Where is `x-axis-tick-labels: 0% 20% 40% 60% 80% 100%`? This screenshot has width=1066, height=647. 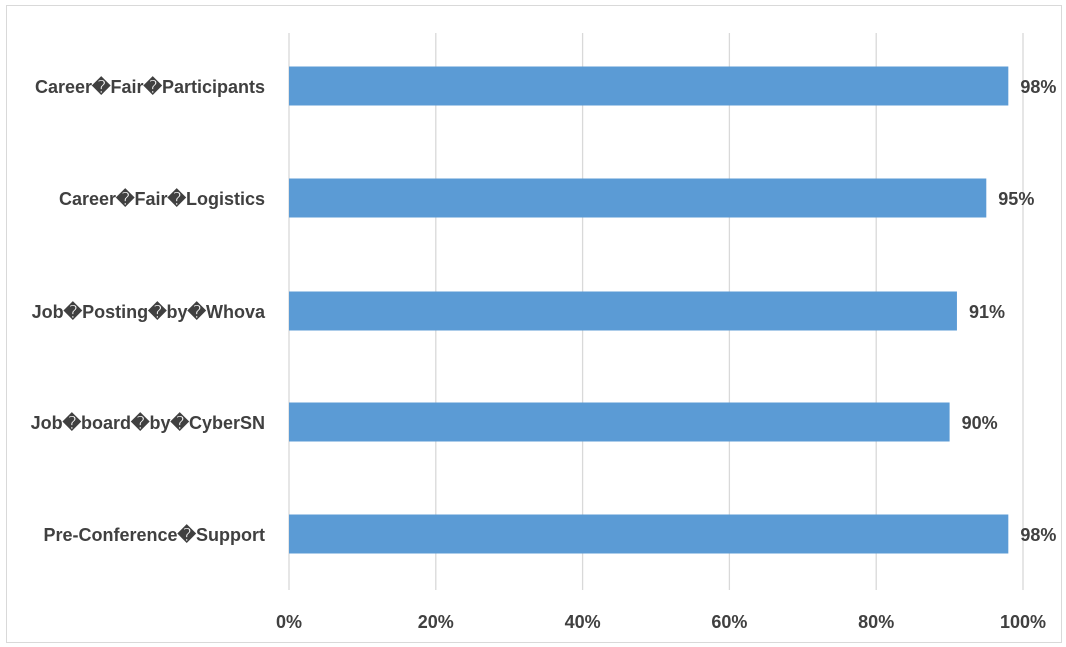 x-axis-tick-labels: 0% 20% 40% 60% 80% 100% is located at coordinates (661, 622).